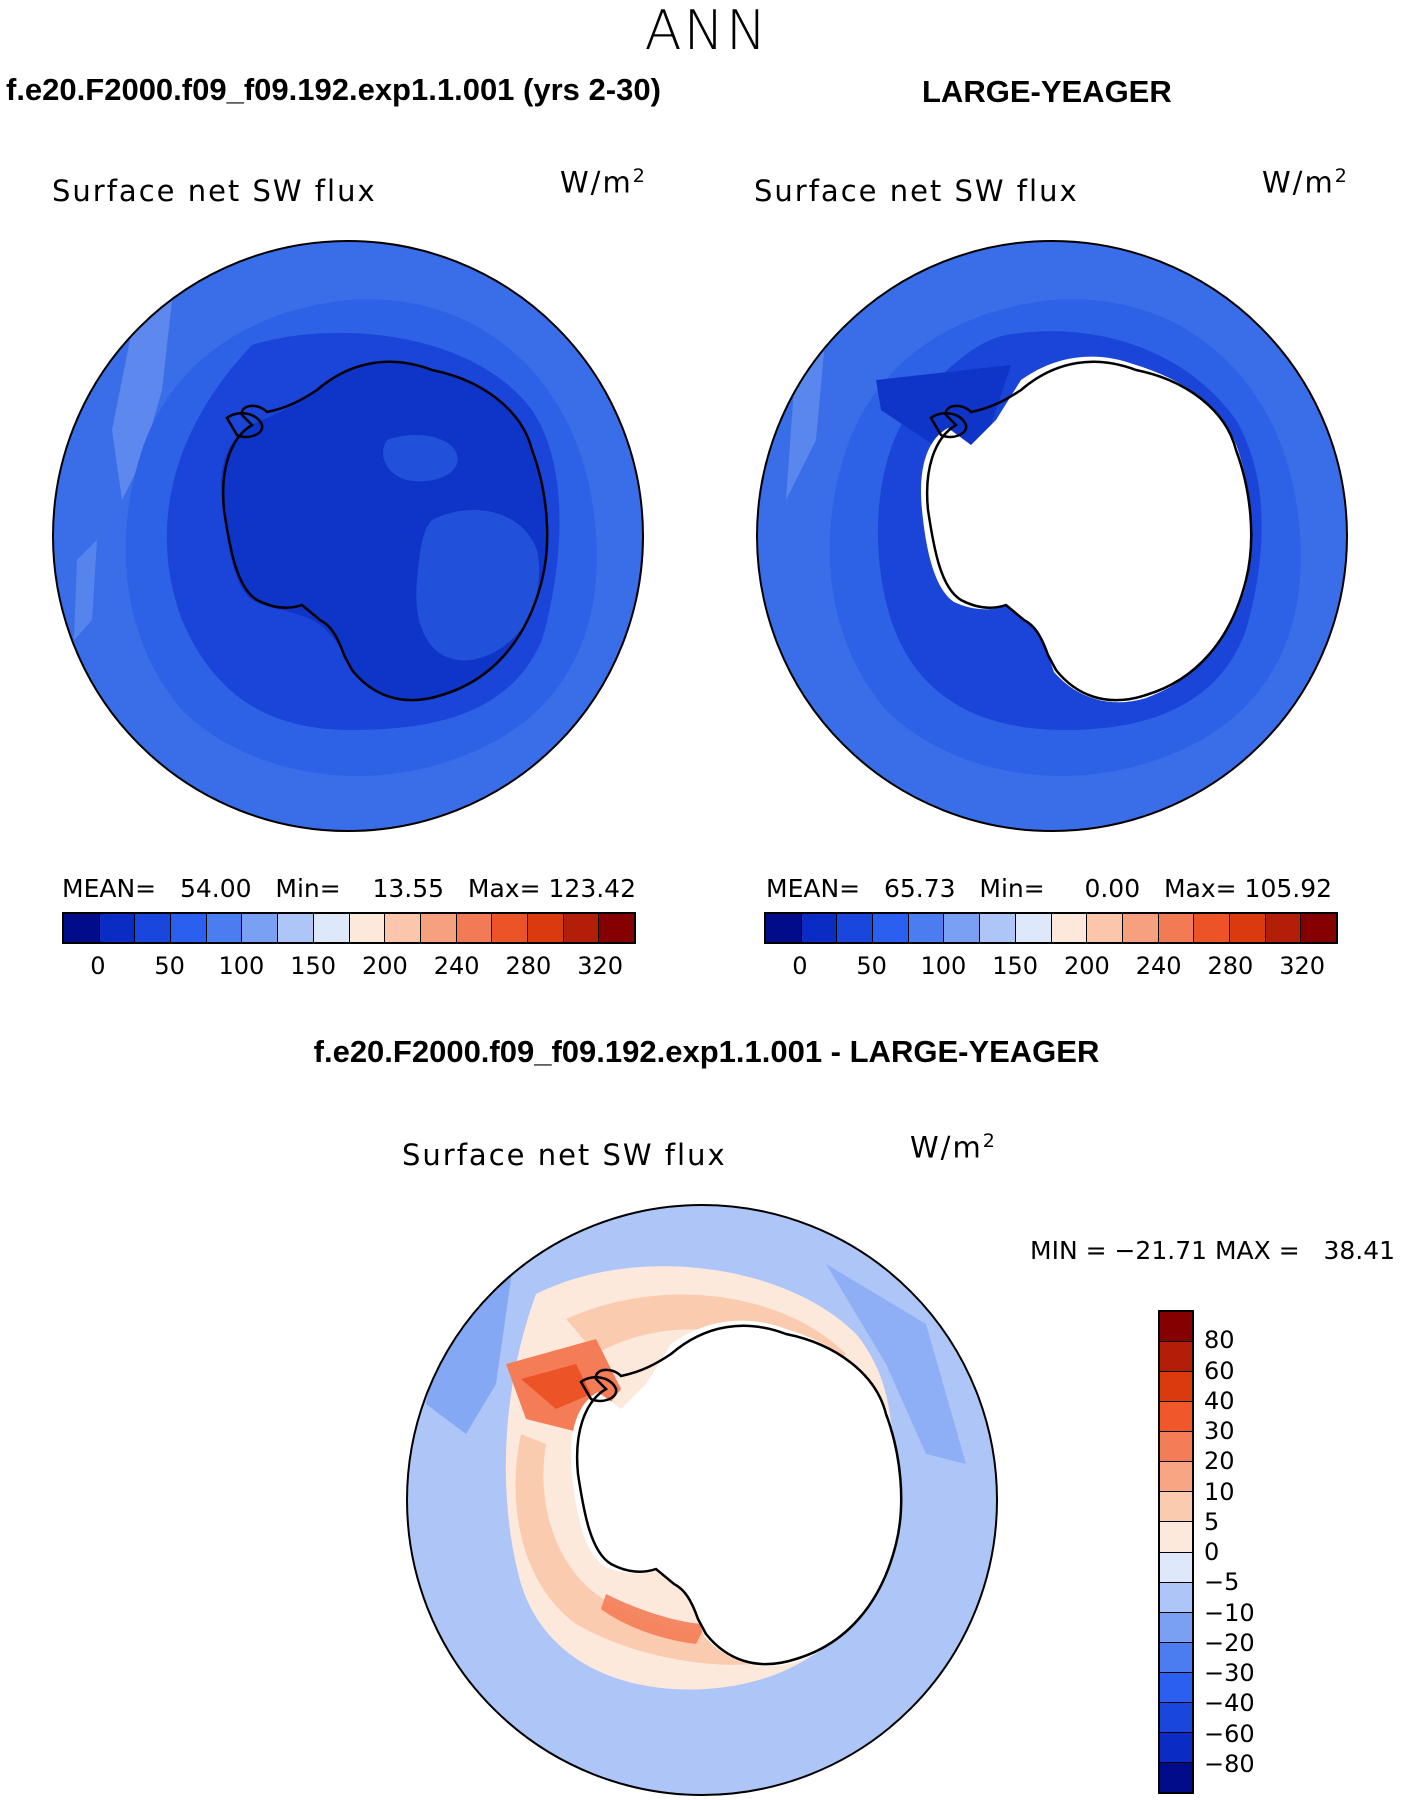  I want to click on panel1-variable: Surface net SW flux, so click(214, 191).